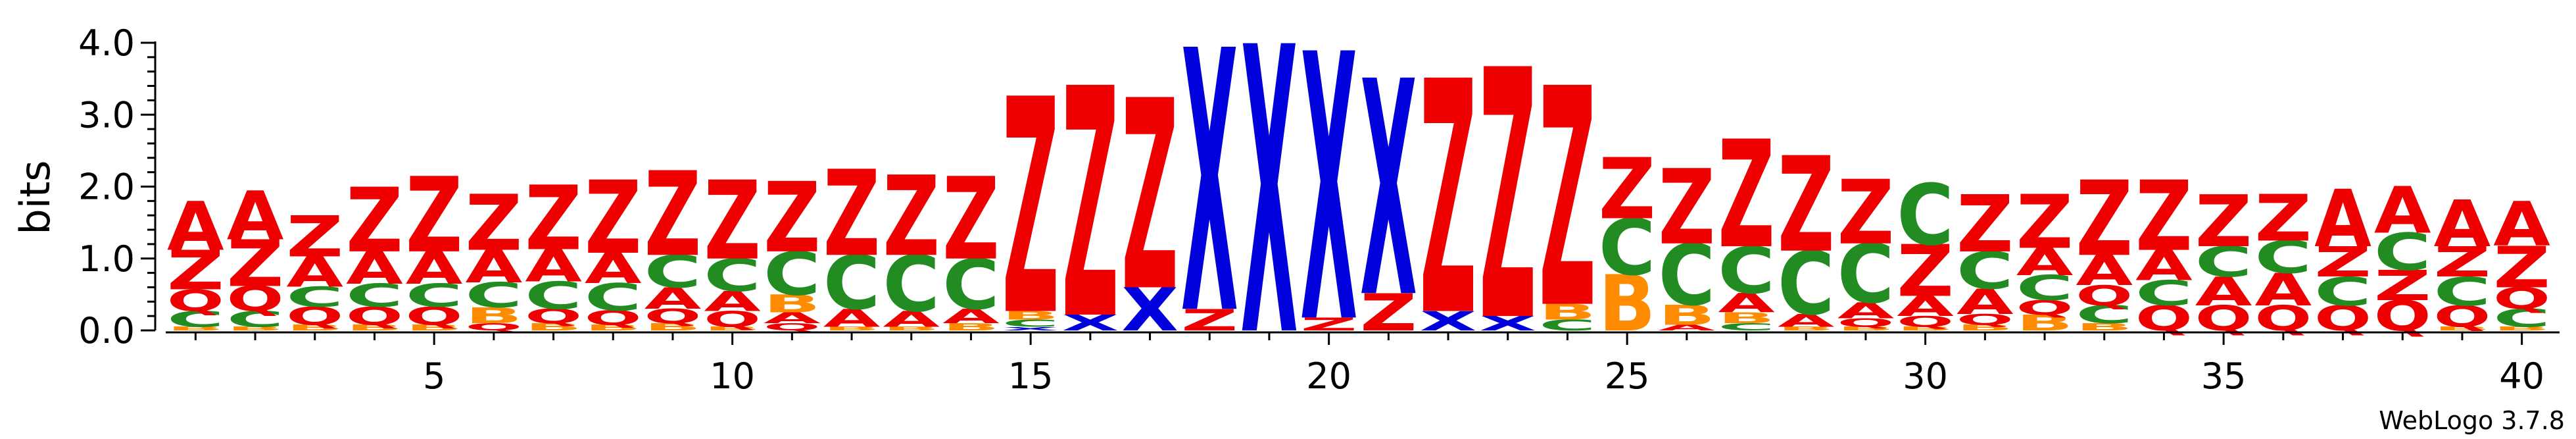 The width and height of the screenshot is (2576, 439). What do you see at coordinates (196, 319) in the screenshot?
I see `logo-glyph-c-pos-1: C` at bounding box center [196, 319].